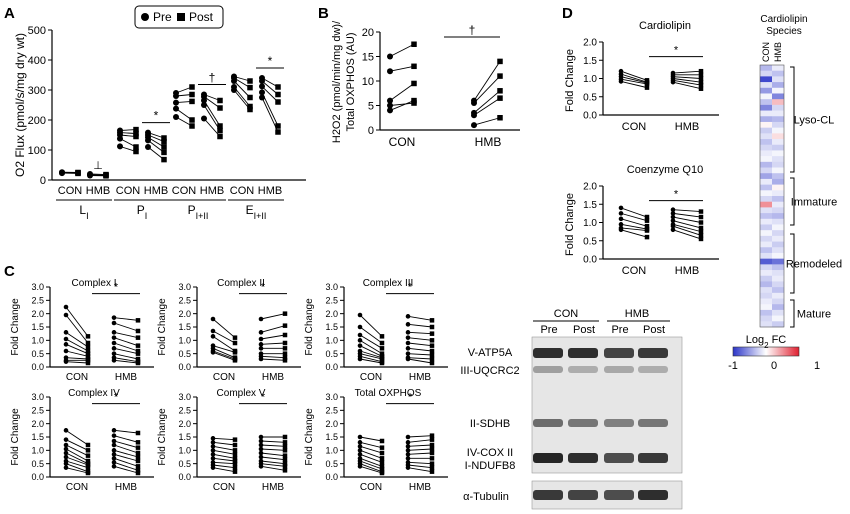  Describe the element at coordinates (351, 81) in the screenshot. I see `panel-b-y-label-line2: Total OXPHOS (AU)` at that location.